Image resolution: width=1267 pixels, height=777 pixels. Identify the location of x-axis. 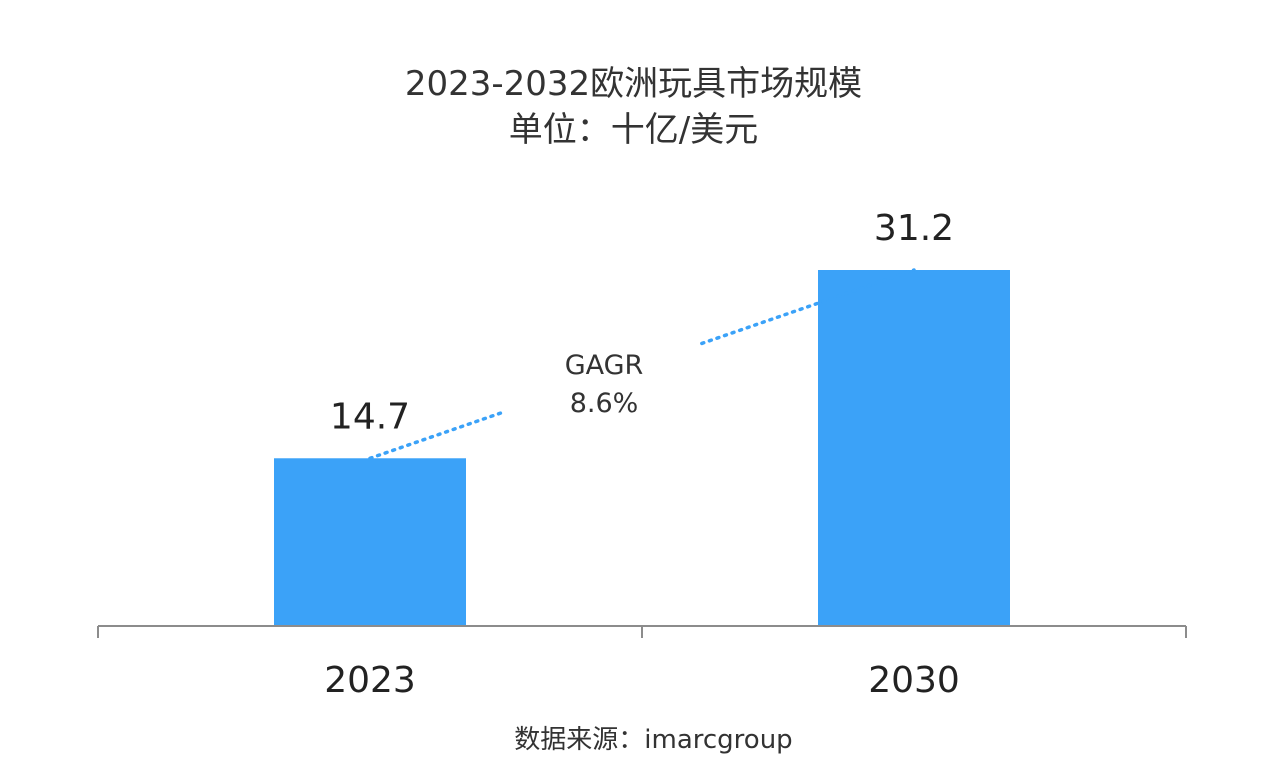
(642, 631).